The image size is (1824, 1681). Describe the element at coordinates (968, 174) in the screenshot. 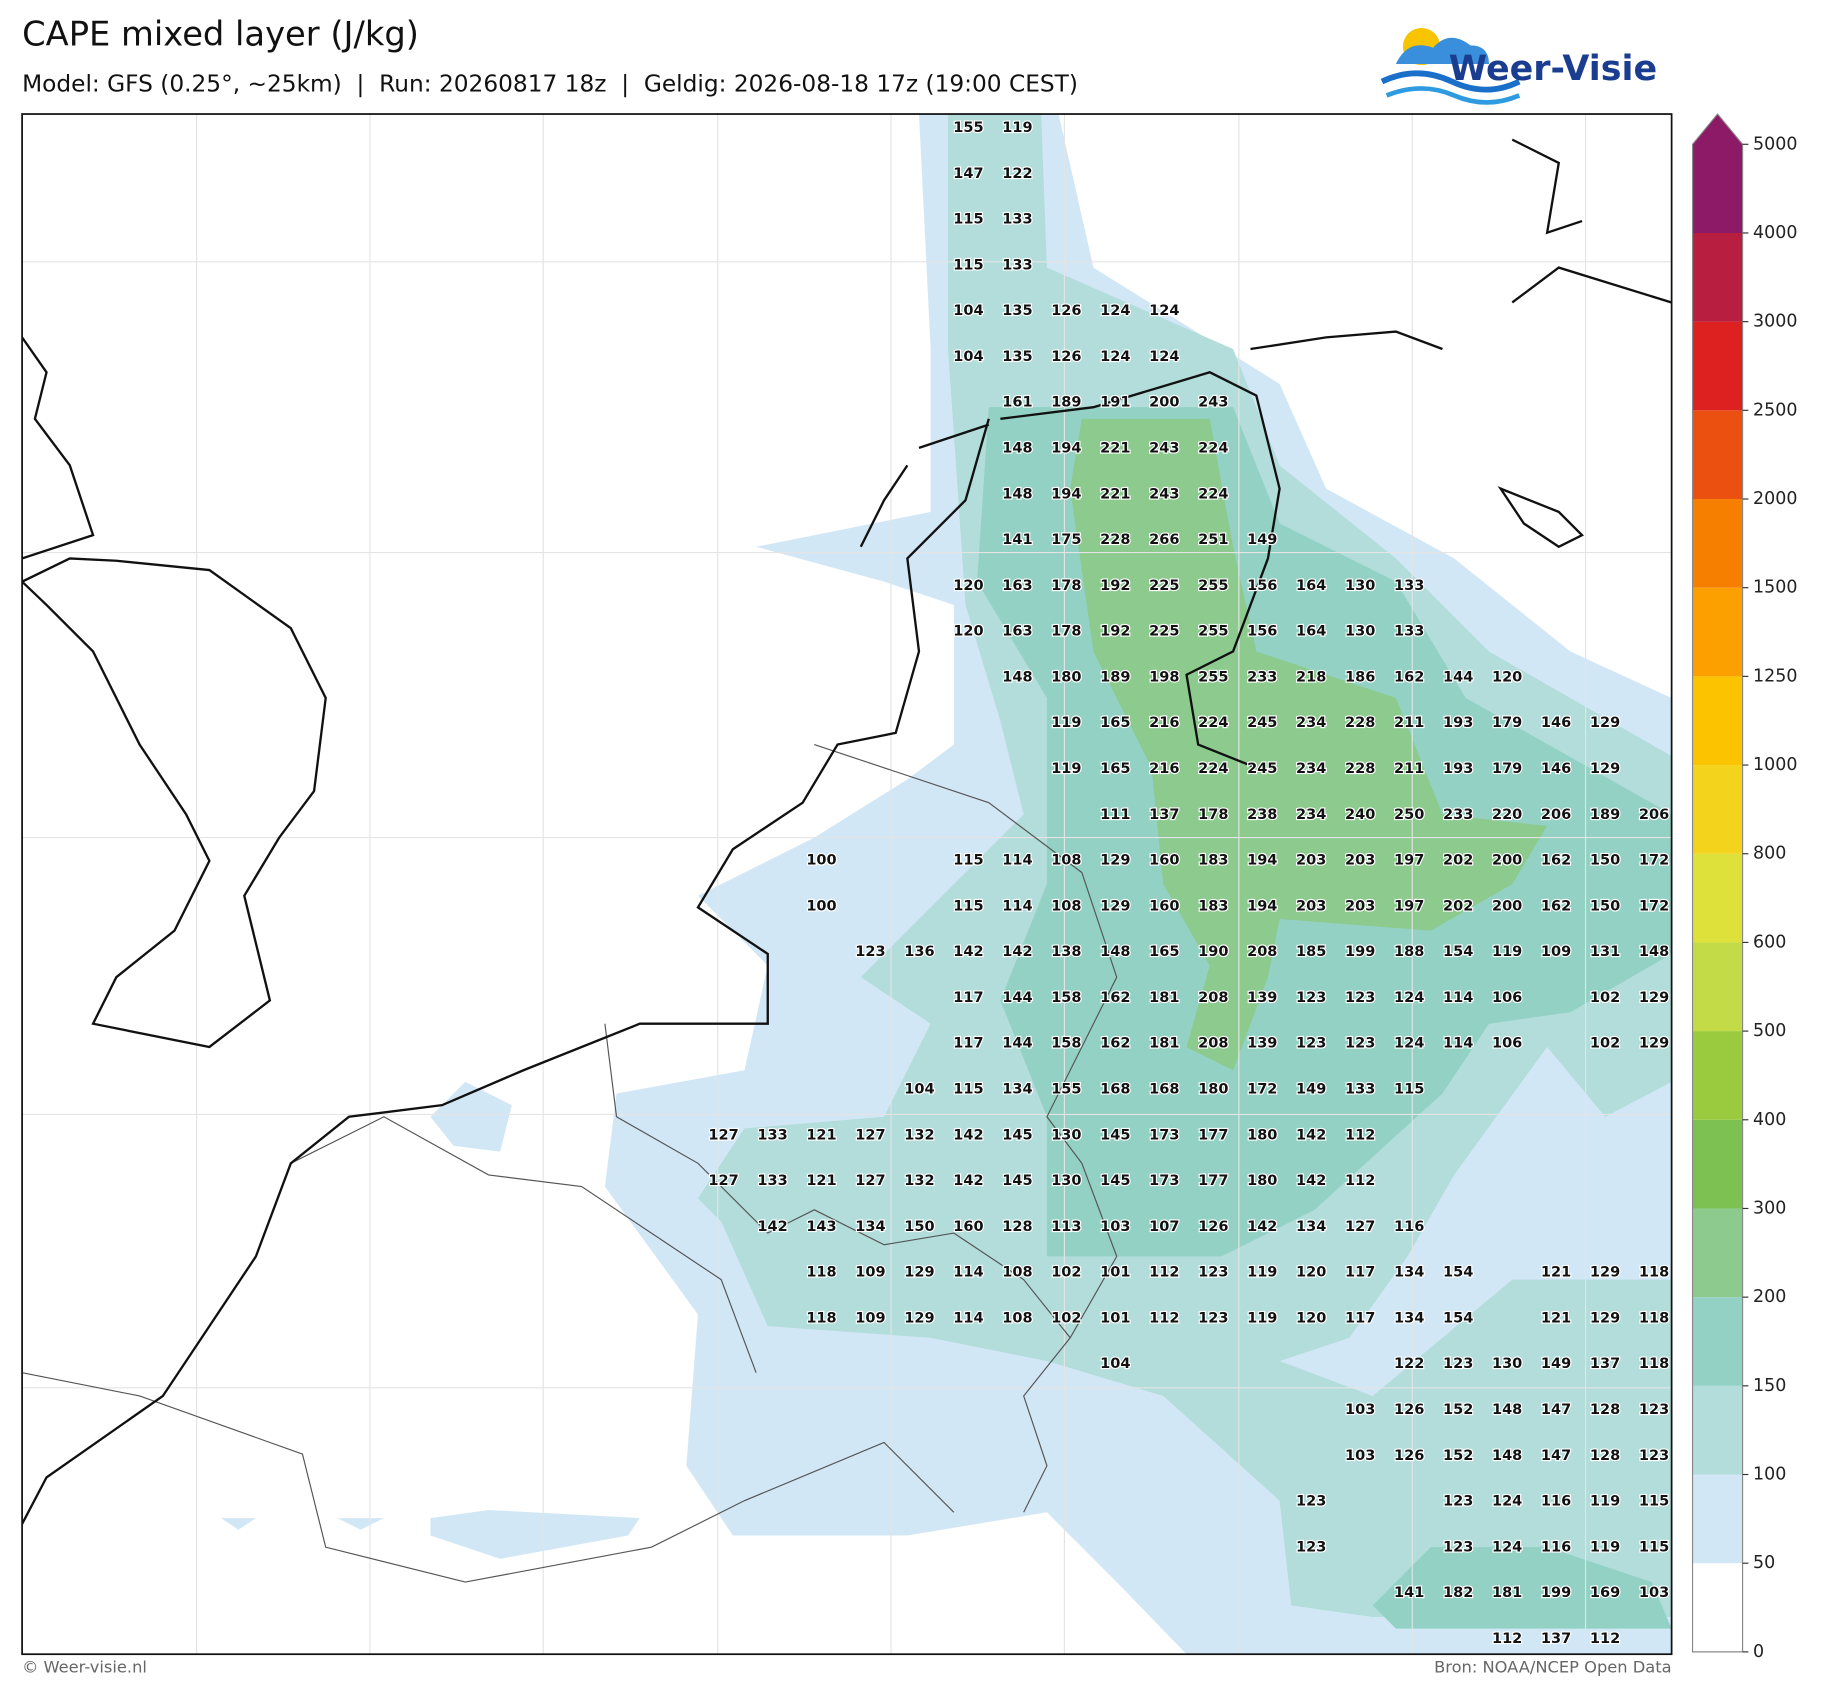

I see `grid-label: 147` at that location.